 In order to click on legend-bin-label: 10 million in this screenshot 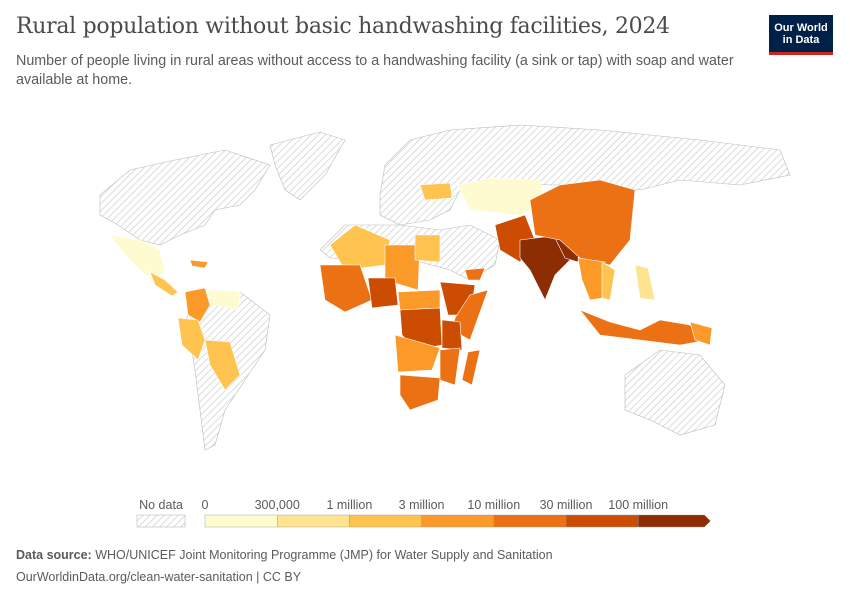, I will do `click(494, 505)`.